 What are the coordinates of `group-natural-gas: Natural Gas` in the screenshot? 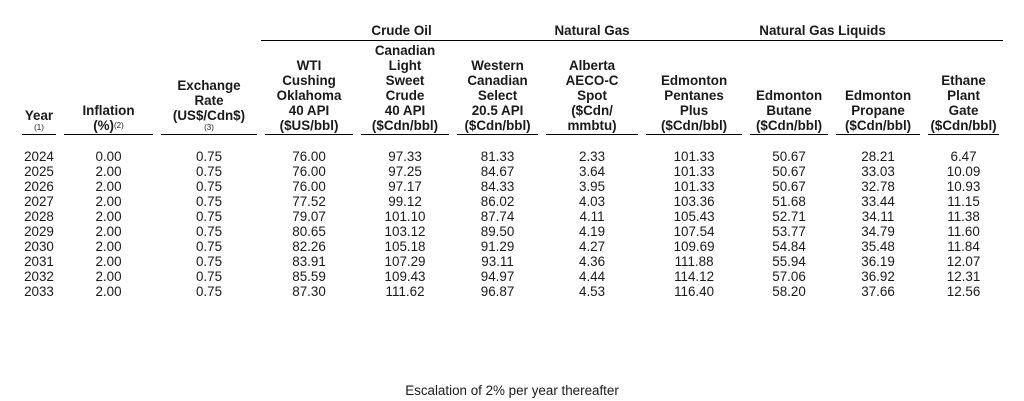 It's located at (592, 29).